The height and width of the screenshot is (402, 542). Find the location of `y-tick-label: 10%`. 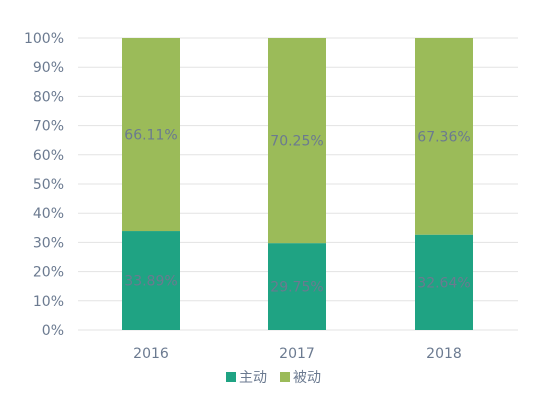

y-tick-label: 10% is located at coordinates (48, 302).